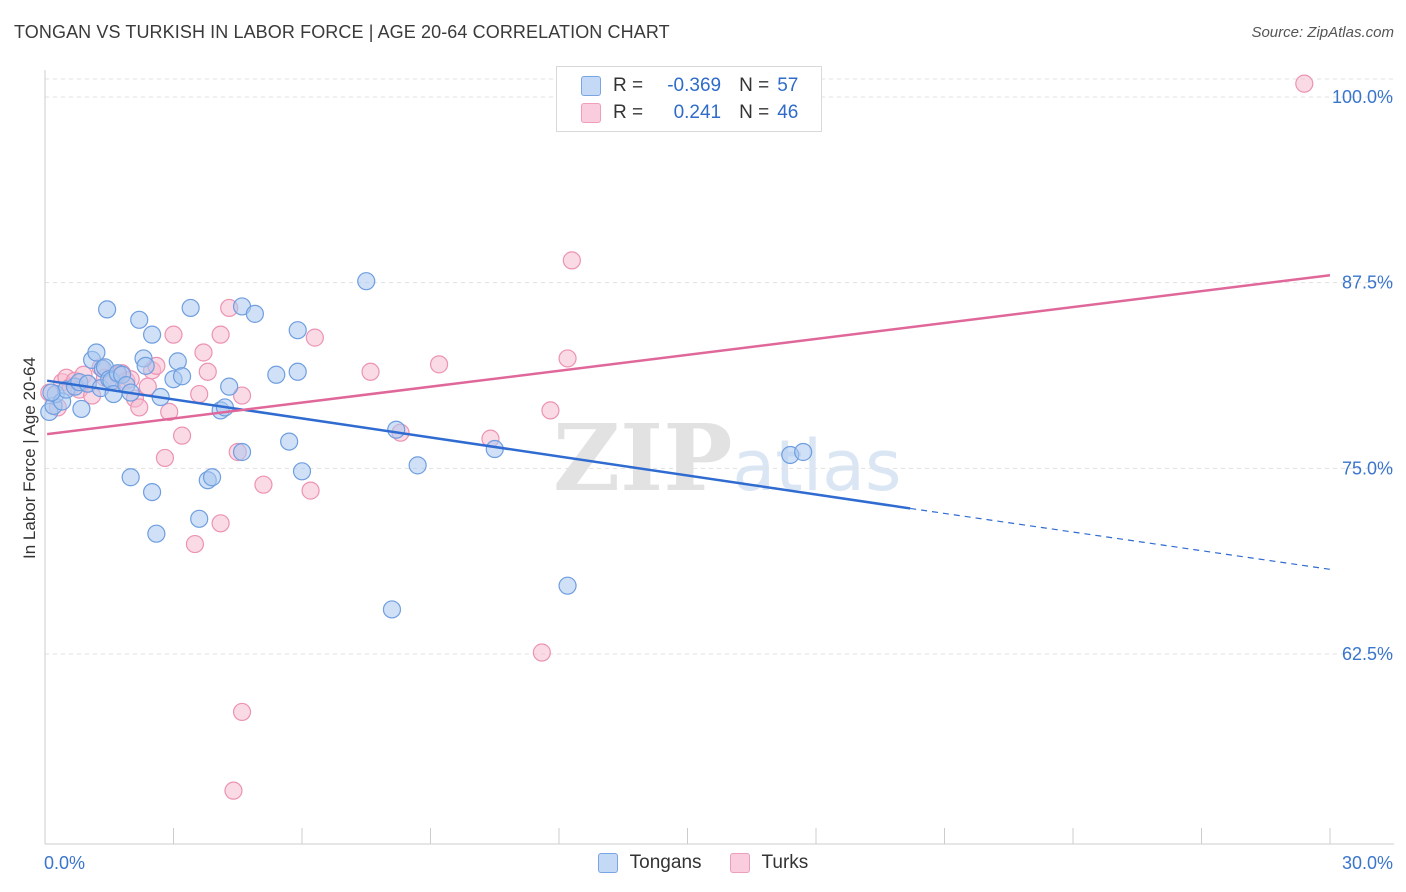 The image size is (1406, 892). What do you see at coordinates (64, 863) in the screenshot?
I see `x-tick-label: 0.0%` at bounding box center [64, 863].